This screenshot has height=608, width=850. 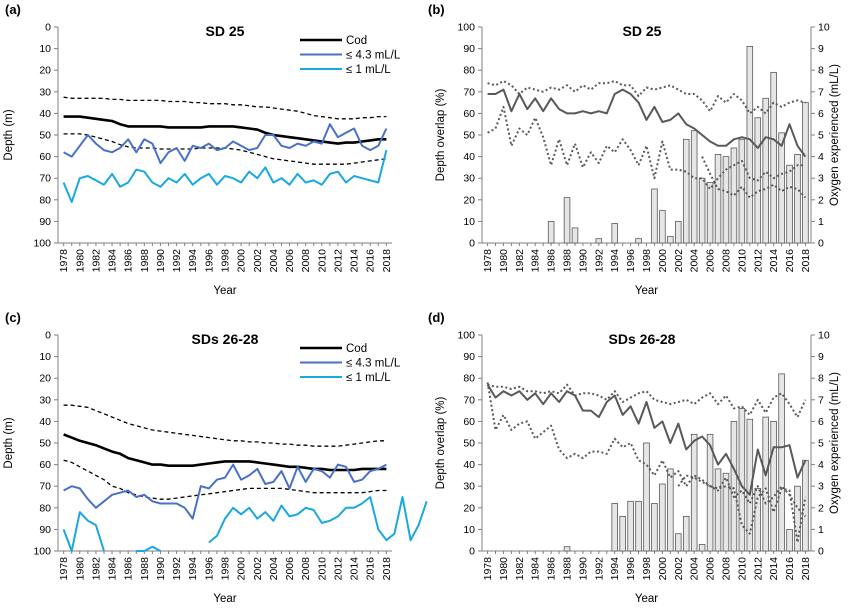 What do you see at coordinates (742, 261) in the screenshot?
I see `x-tick-label: 2010` at bounding box center [742, 261].